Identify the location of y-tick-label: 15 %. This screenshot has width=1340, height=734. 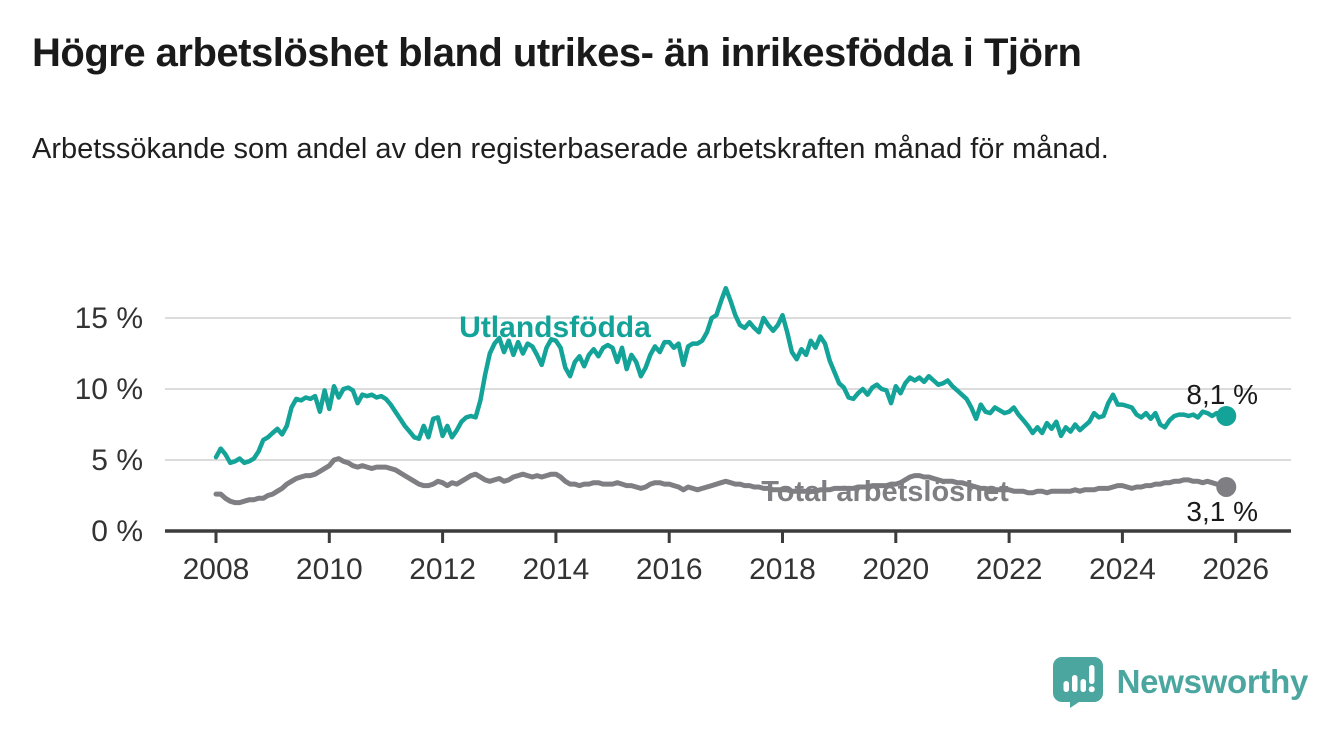
(109, 318).